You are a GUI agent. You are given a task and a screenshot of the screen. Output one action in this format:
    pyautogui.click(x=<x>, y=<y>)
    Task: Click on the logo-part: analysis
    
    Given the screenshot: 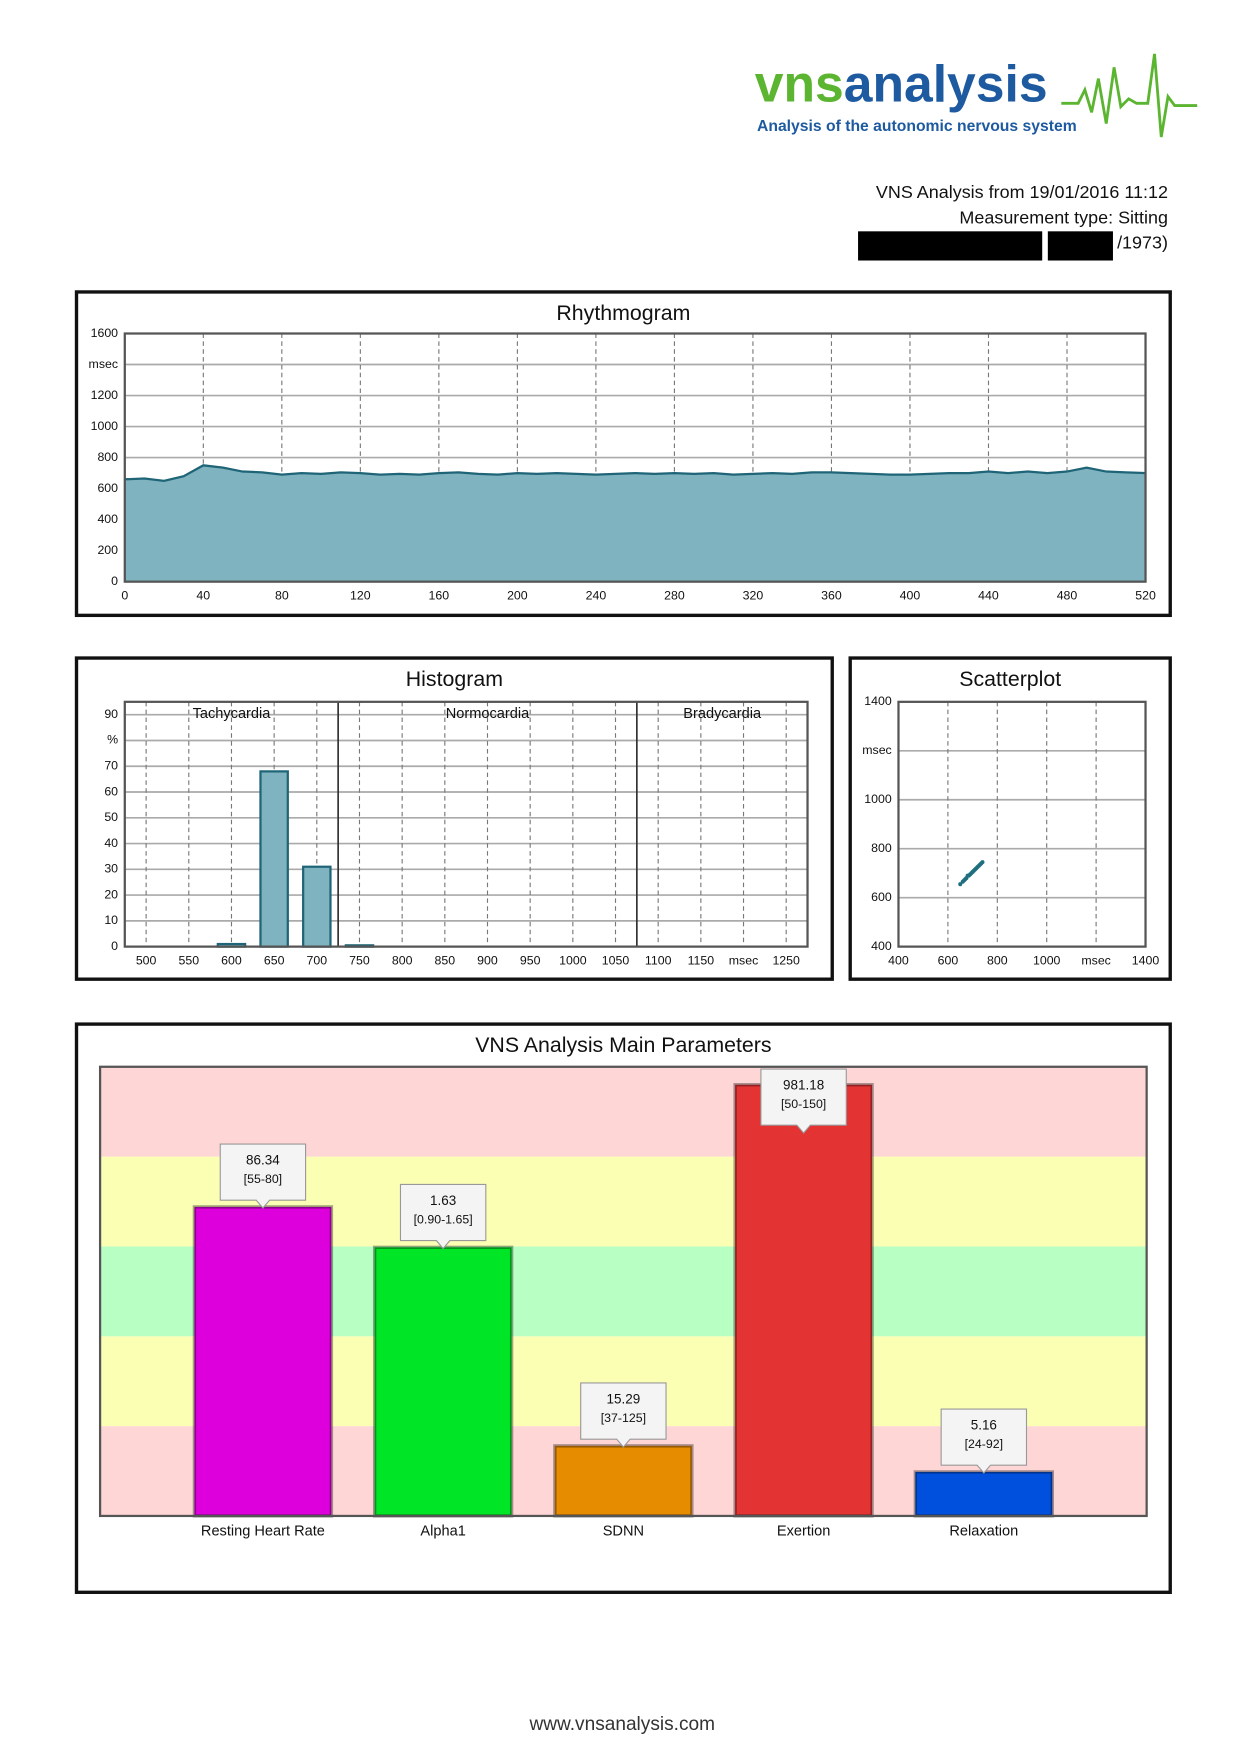 What is the action you would take?
    pyautogui.click(x=946, y=83)
    